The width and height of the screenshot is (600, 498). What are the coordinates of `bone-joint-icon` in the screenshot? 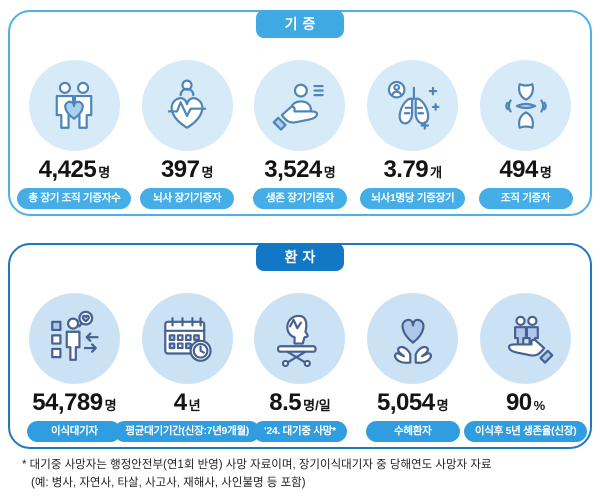 It's located at (525, 105).